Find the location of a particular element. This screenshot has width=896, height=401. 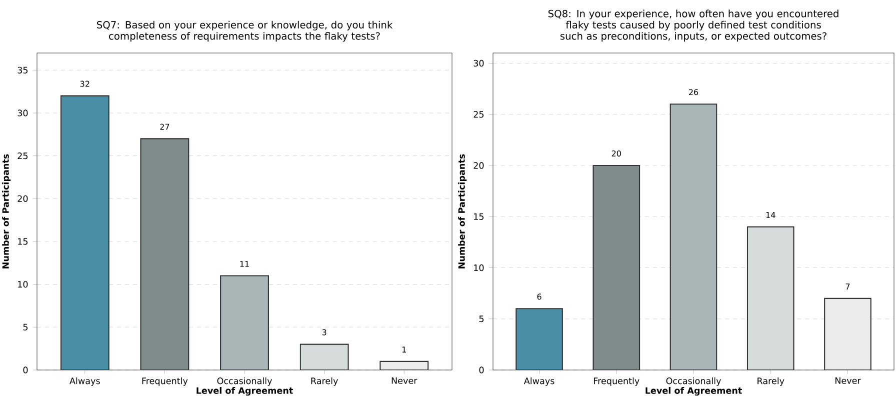

data-label: 20 is located at coordinates (616, 153).